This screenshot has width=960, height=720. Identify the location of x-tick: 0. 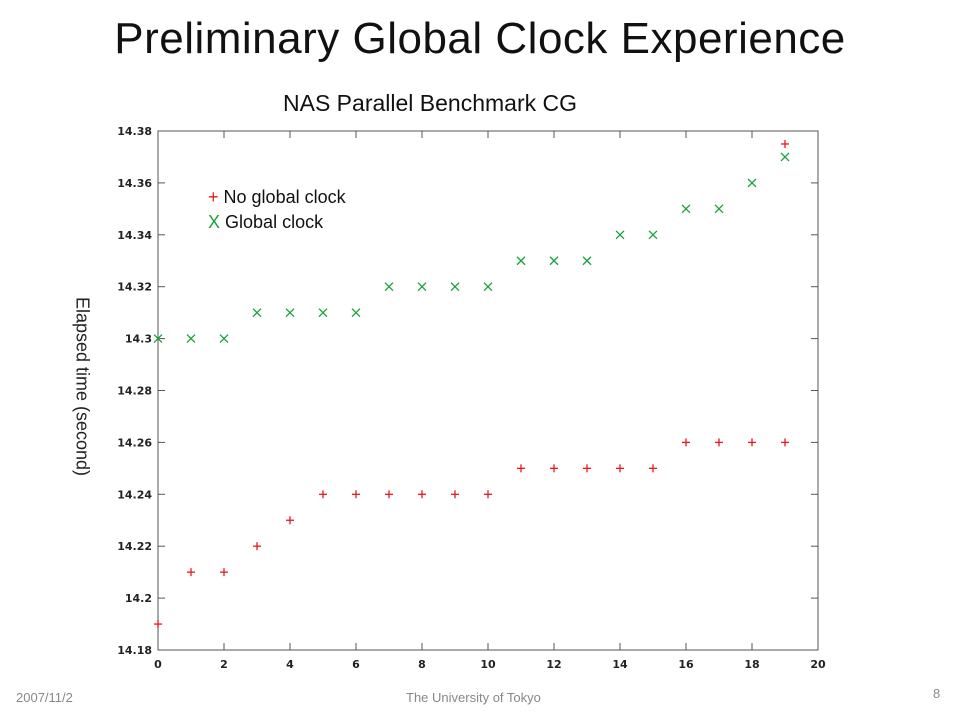
(158, 401).